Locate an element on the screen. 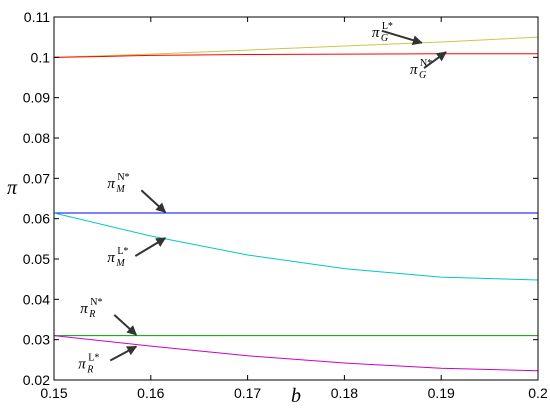  y-tick-label: 0.07 is located at coordinates (36, 178).